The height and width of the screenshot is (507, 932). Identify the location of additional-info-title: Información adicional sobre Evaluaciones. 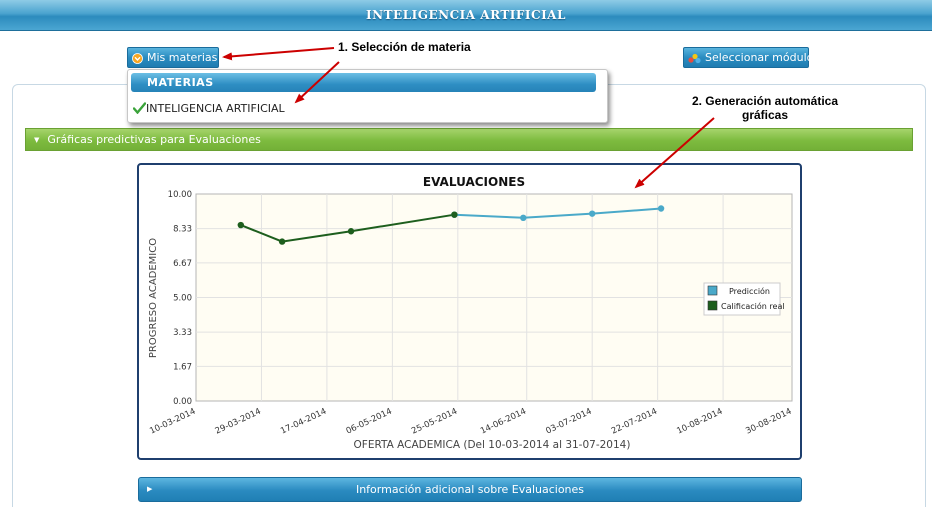
(470, 489).